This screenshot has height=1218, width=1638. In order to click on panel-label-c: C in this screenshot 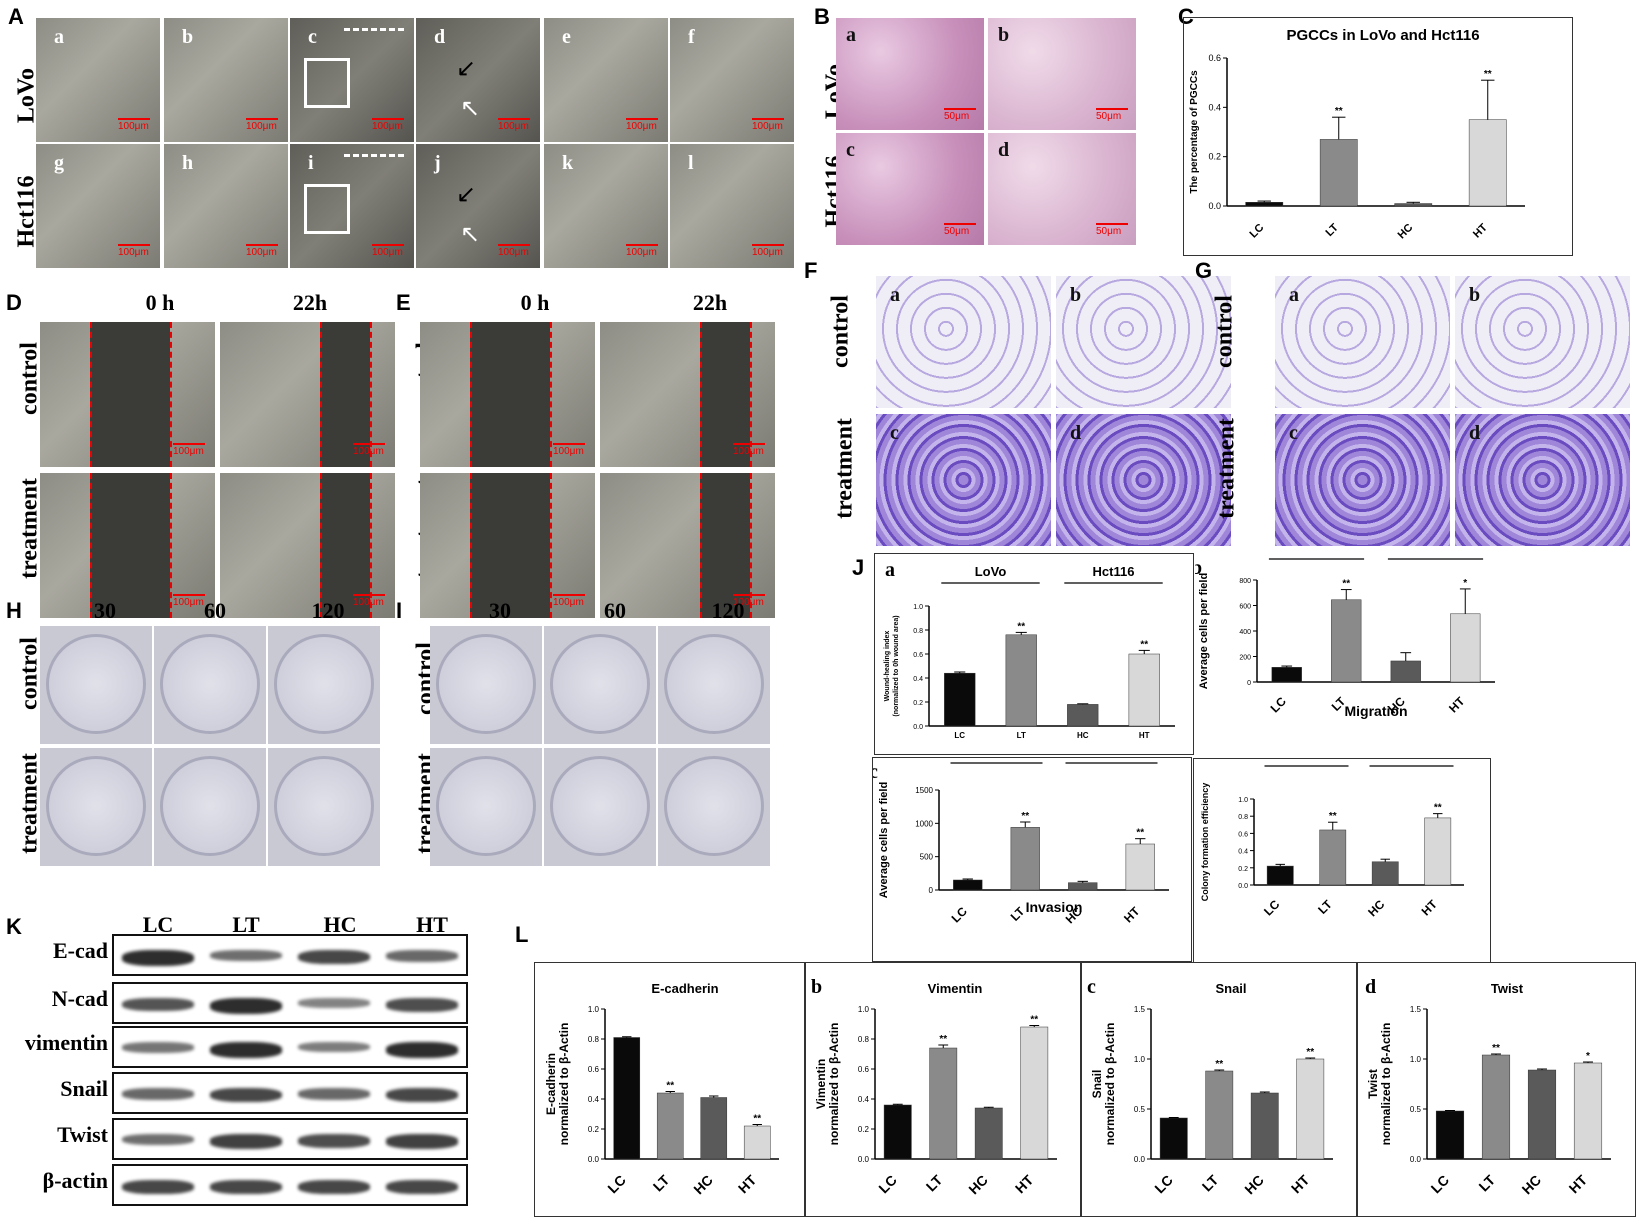, I will do `click(1186, 16)`.